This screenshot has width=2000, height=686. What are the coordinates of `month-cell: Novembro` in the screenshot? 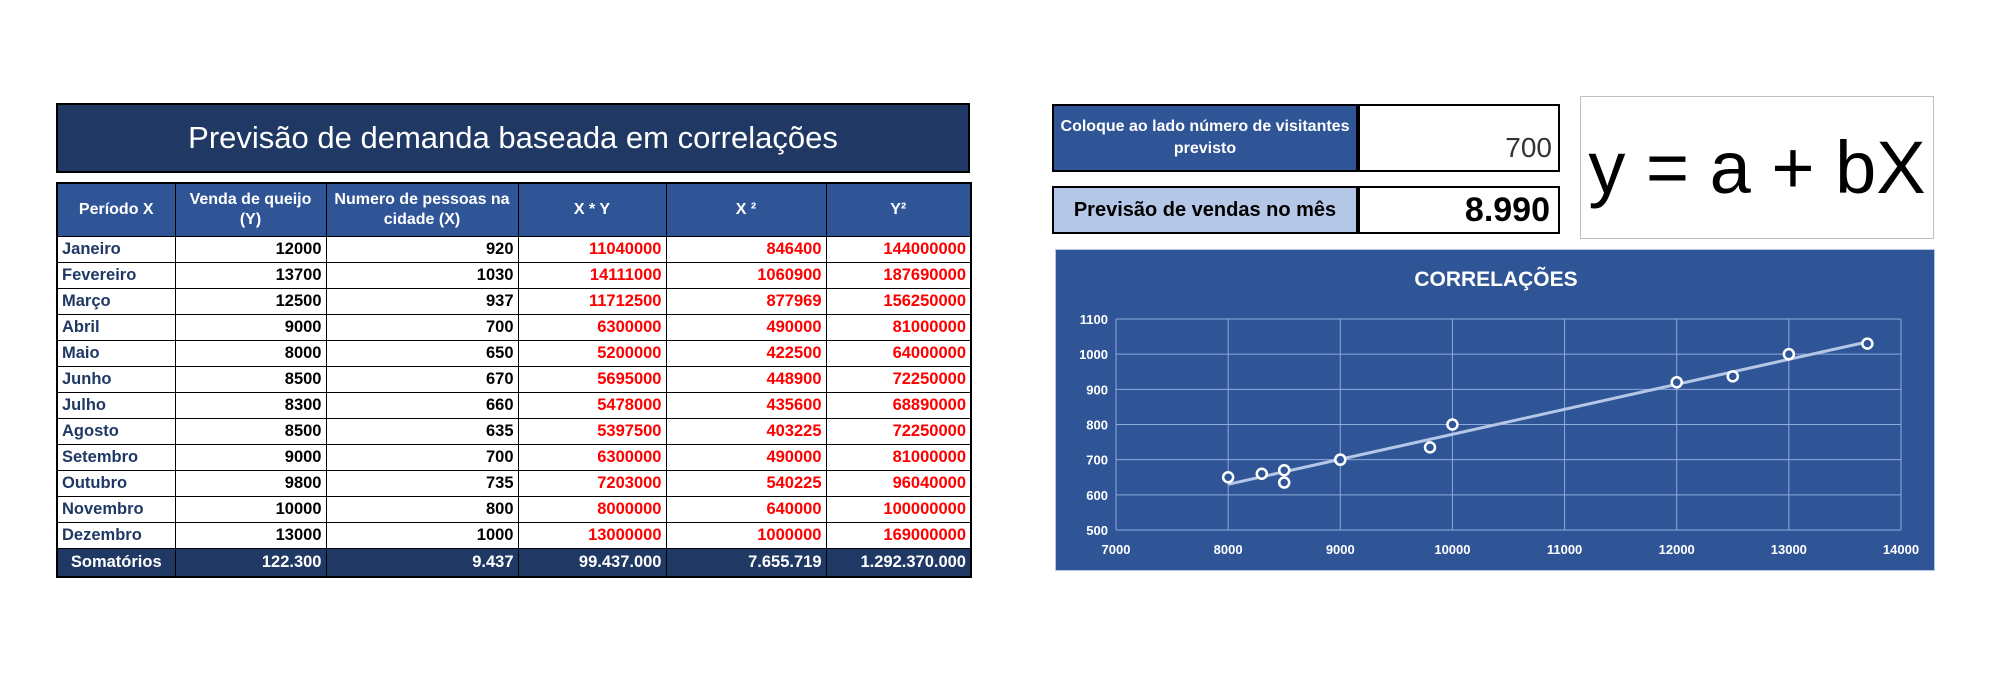 It's located at (116, 509).